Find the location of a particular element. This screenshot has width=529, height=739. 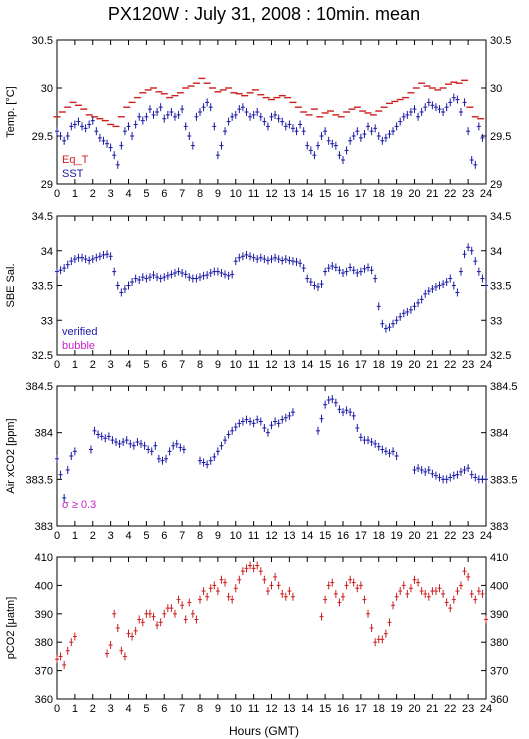

panel-1-xtick-label: 9 is located at coordinates (218, 365).